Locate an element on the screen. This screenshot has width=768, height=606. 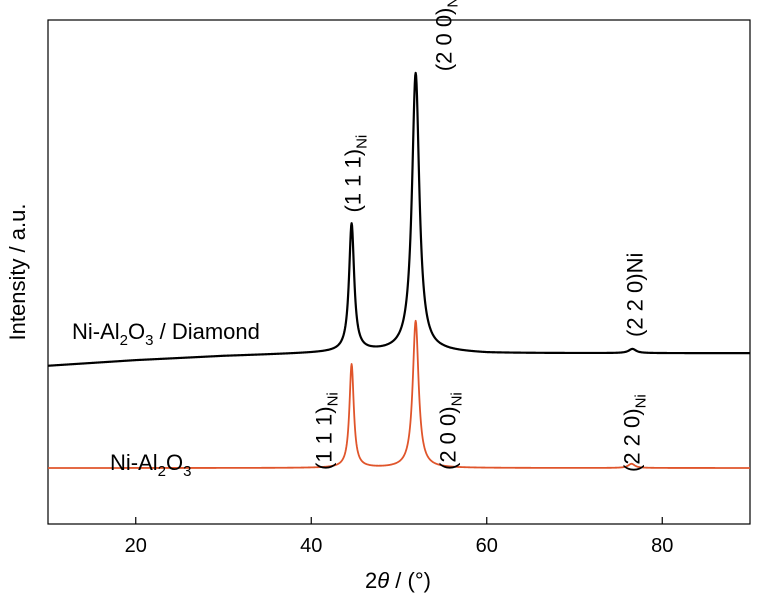
y-axis-label: Intensity / a.u. is located at coordinates (17, 272).